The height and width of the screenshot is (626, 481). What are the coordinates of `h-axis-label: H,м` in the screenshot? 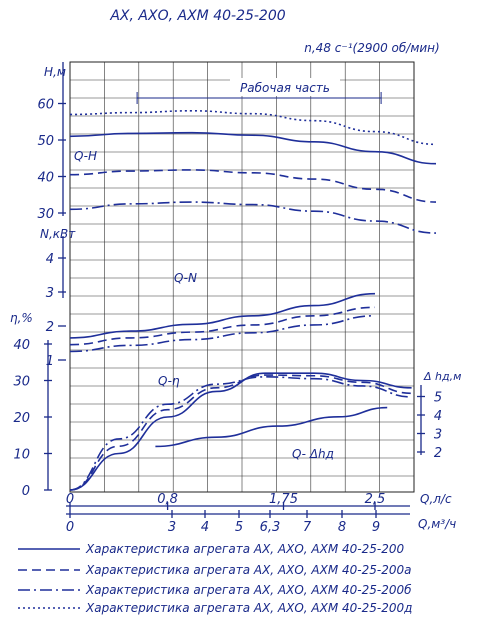 It's located at (55, 72).